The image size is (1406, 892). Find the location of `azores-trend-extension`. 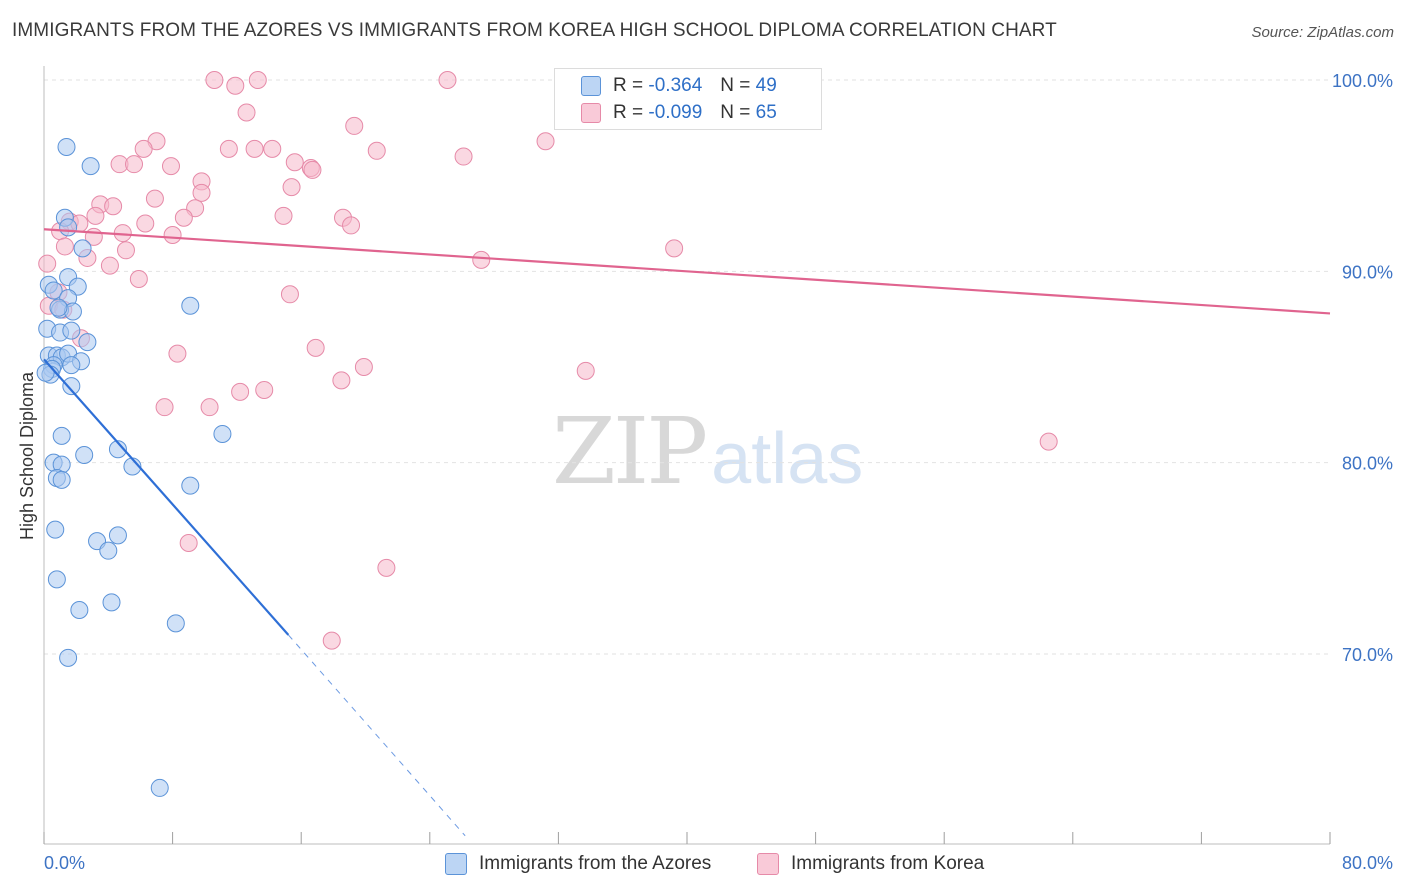

azores-trend-extension is located at coordinates (376, 735).